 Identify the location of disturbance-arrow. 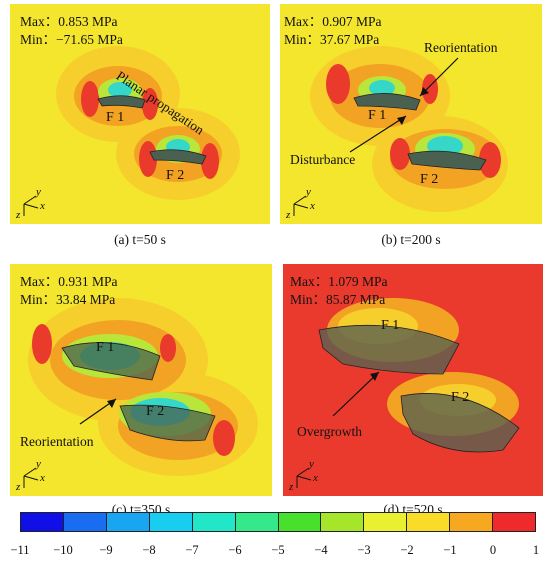
(378, 134).